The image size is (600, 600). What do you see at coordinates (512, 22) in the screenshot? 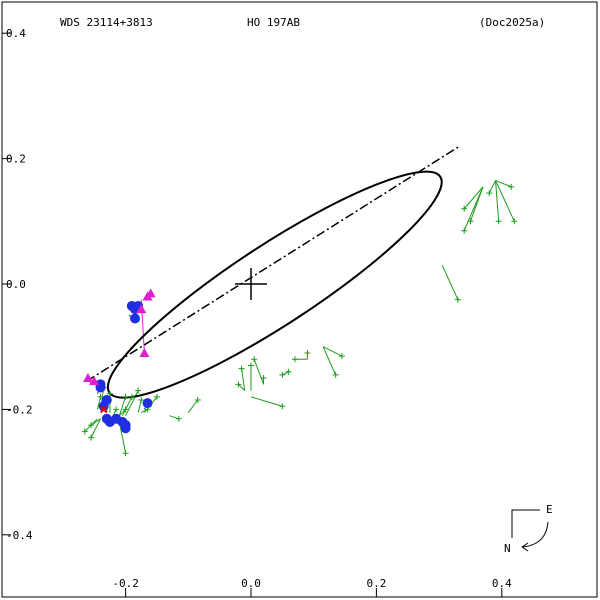
I see `header-reference: (Doc2025a)` at bounding box center [512, 22].